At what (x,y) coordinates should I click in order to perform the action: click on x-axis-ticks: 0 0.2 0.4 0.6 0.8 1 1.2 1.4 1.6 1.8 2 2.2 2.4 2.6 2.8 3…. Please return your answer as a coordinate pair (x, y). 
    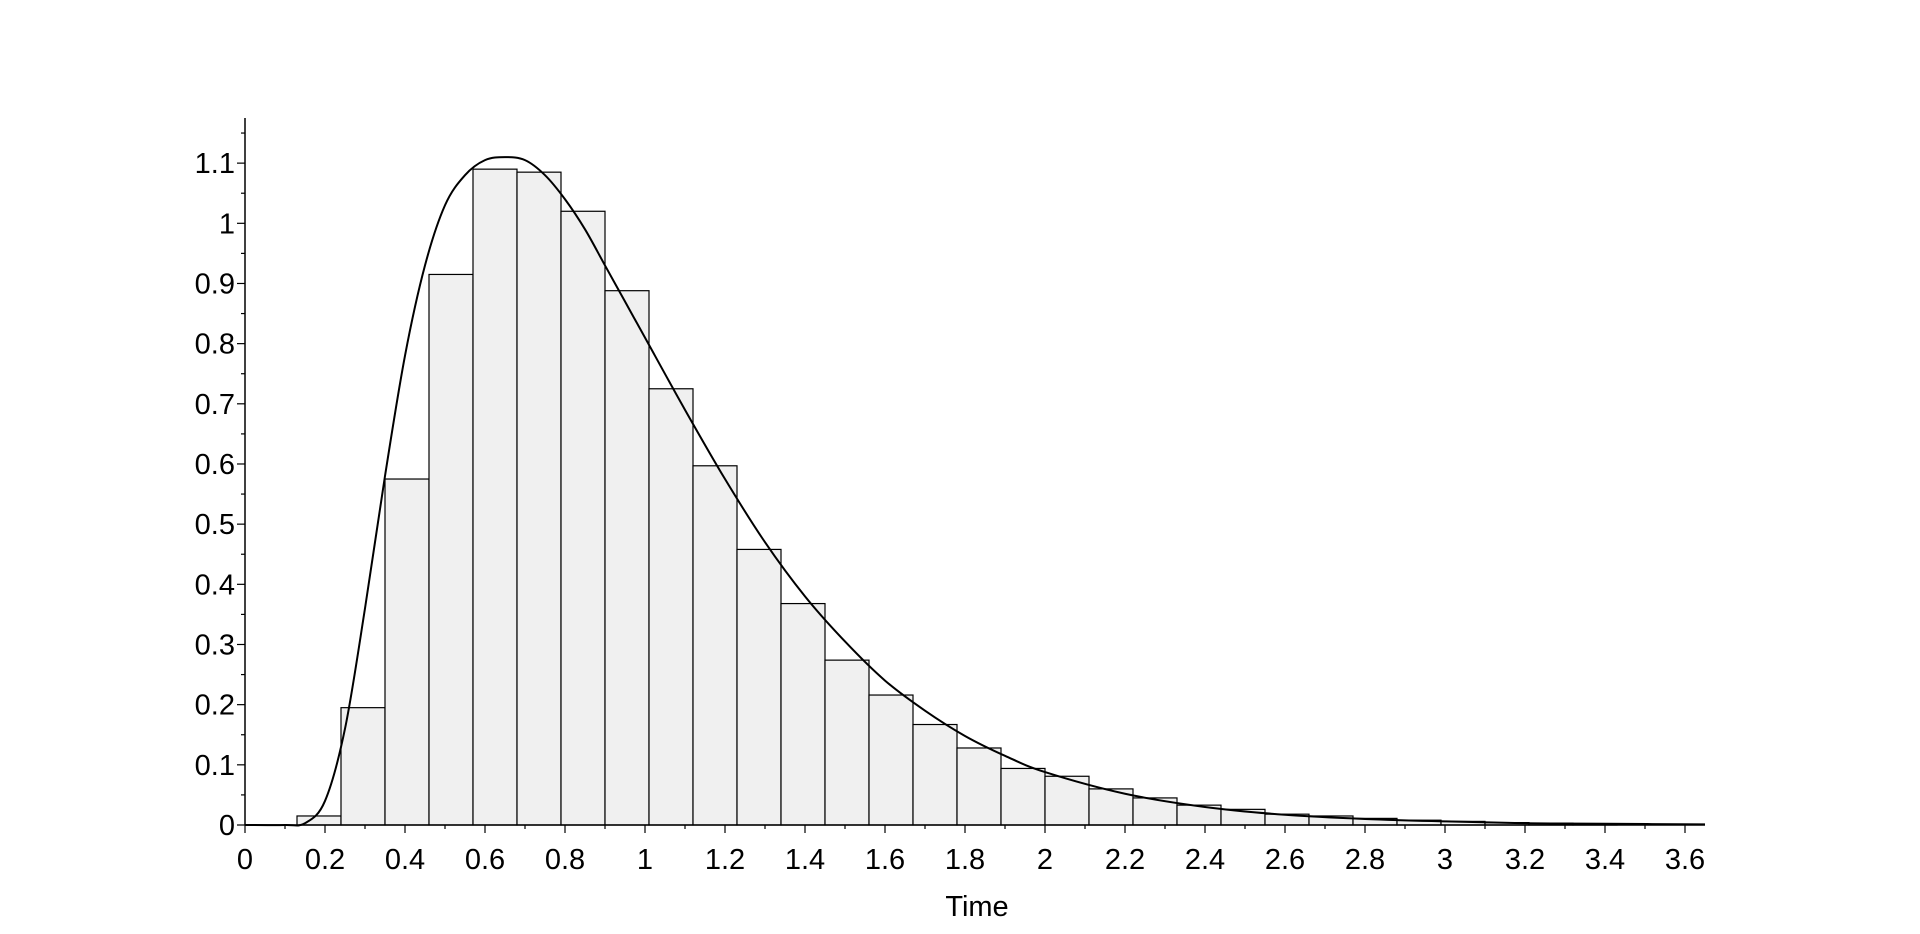
    Looking at the image, I should click on (971, 850).